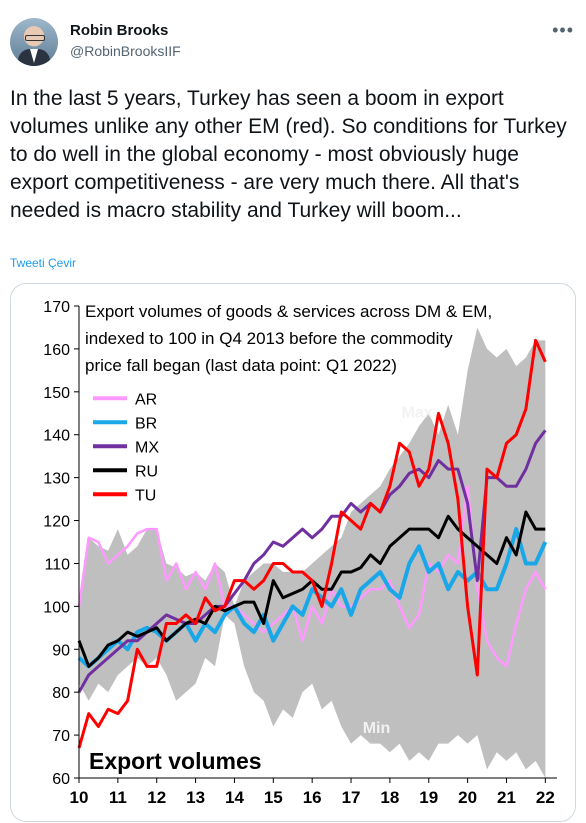 The height and width of the screenshot is (823, 586). Describe the element at coordinates (156, 797) in the screenshot. I see `x-tick-label: 12` at that location.